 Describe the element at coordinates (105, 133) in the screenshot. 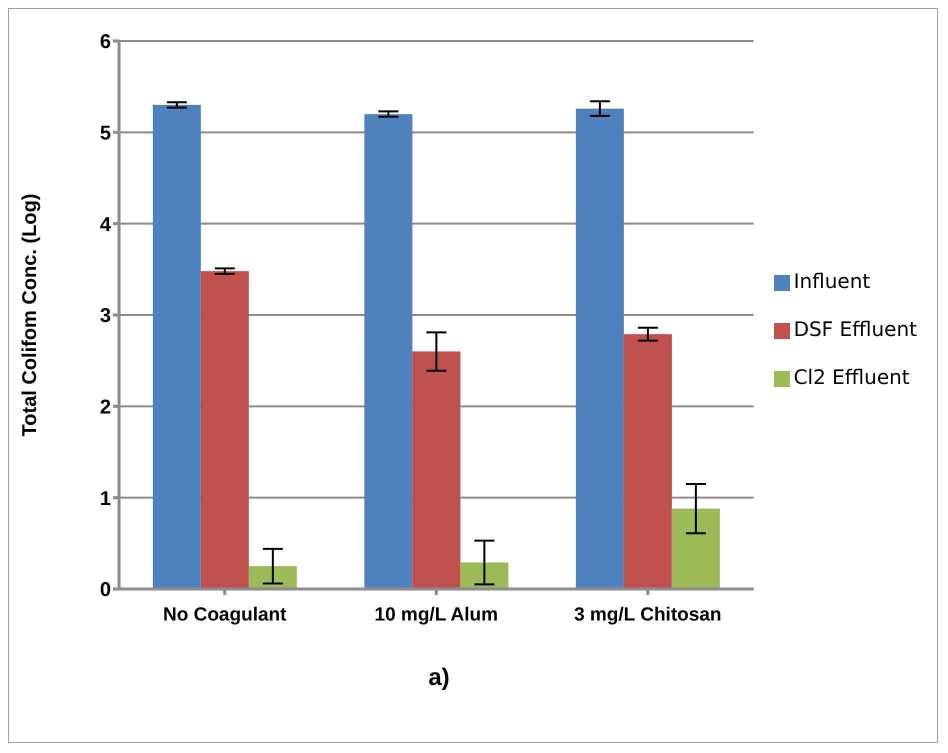

I see `y-tick-label: 5` at that location.